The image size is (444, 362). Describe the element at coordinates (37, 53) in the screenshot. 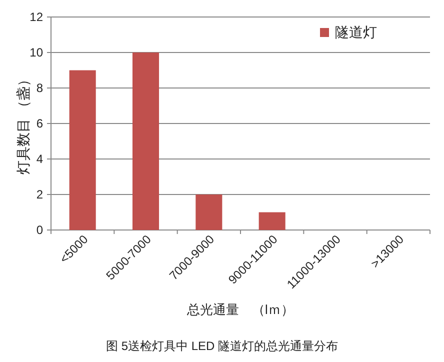

I see `y-tick-label: 10` at that location.